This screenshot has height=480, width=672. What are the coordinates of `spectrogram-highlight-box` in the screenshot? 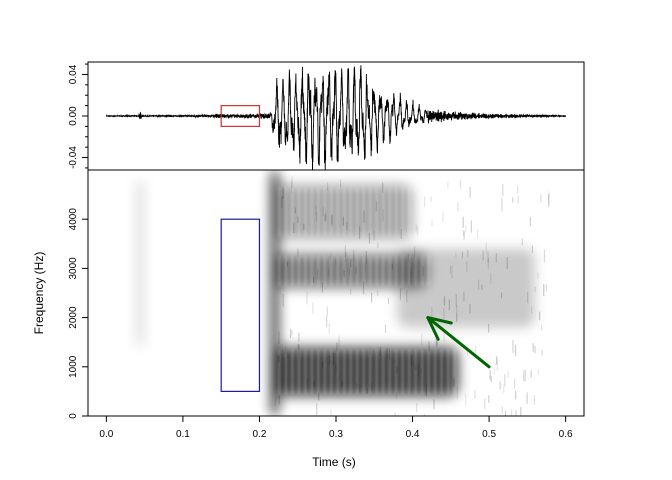 It's located at (240, 305).